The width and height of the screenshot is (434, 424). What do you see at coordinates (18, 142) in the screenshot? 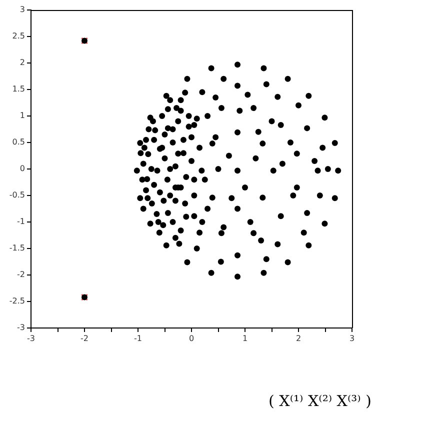
I see `y-tick-label: 0.5` at bounding box center [18, 142].